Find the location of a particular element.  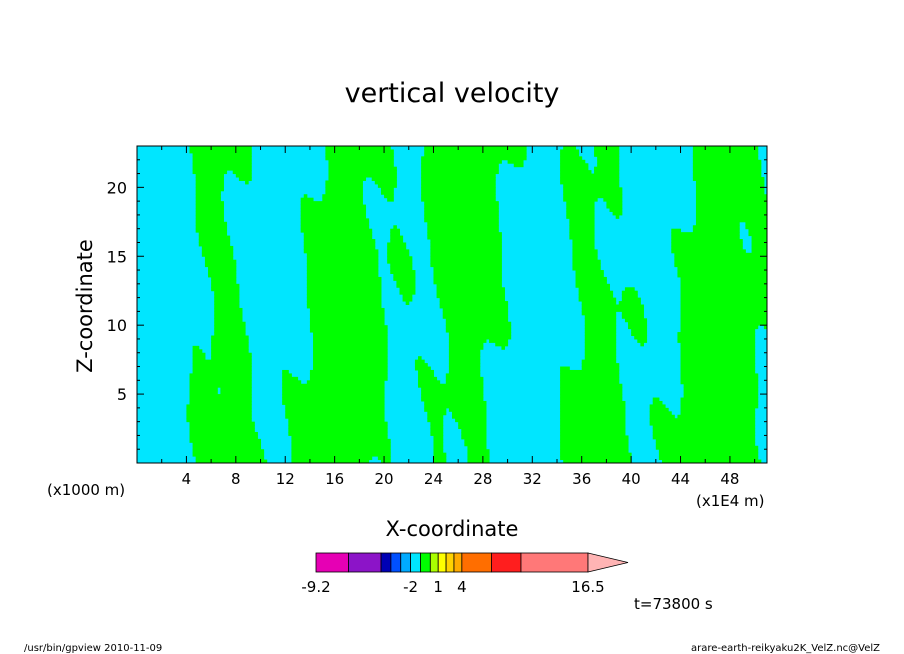

x-tick-label: 20 is located at coordinates (384, 479).